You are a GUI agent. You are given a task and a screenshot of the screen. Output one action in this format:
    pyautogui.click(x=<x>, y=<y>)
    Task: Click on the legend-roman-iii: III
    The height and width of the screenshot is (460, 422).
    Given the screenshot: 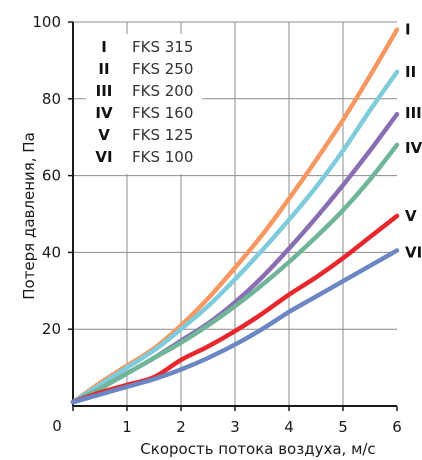 What is the action you would take?
    pyautogui.click(x=104, y=91)
    